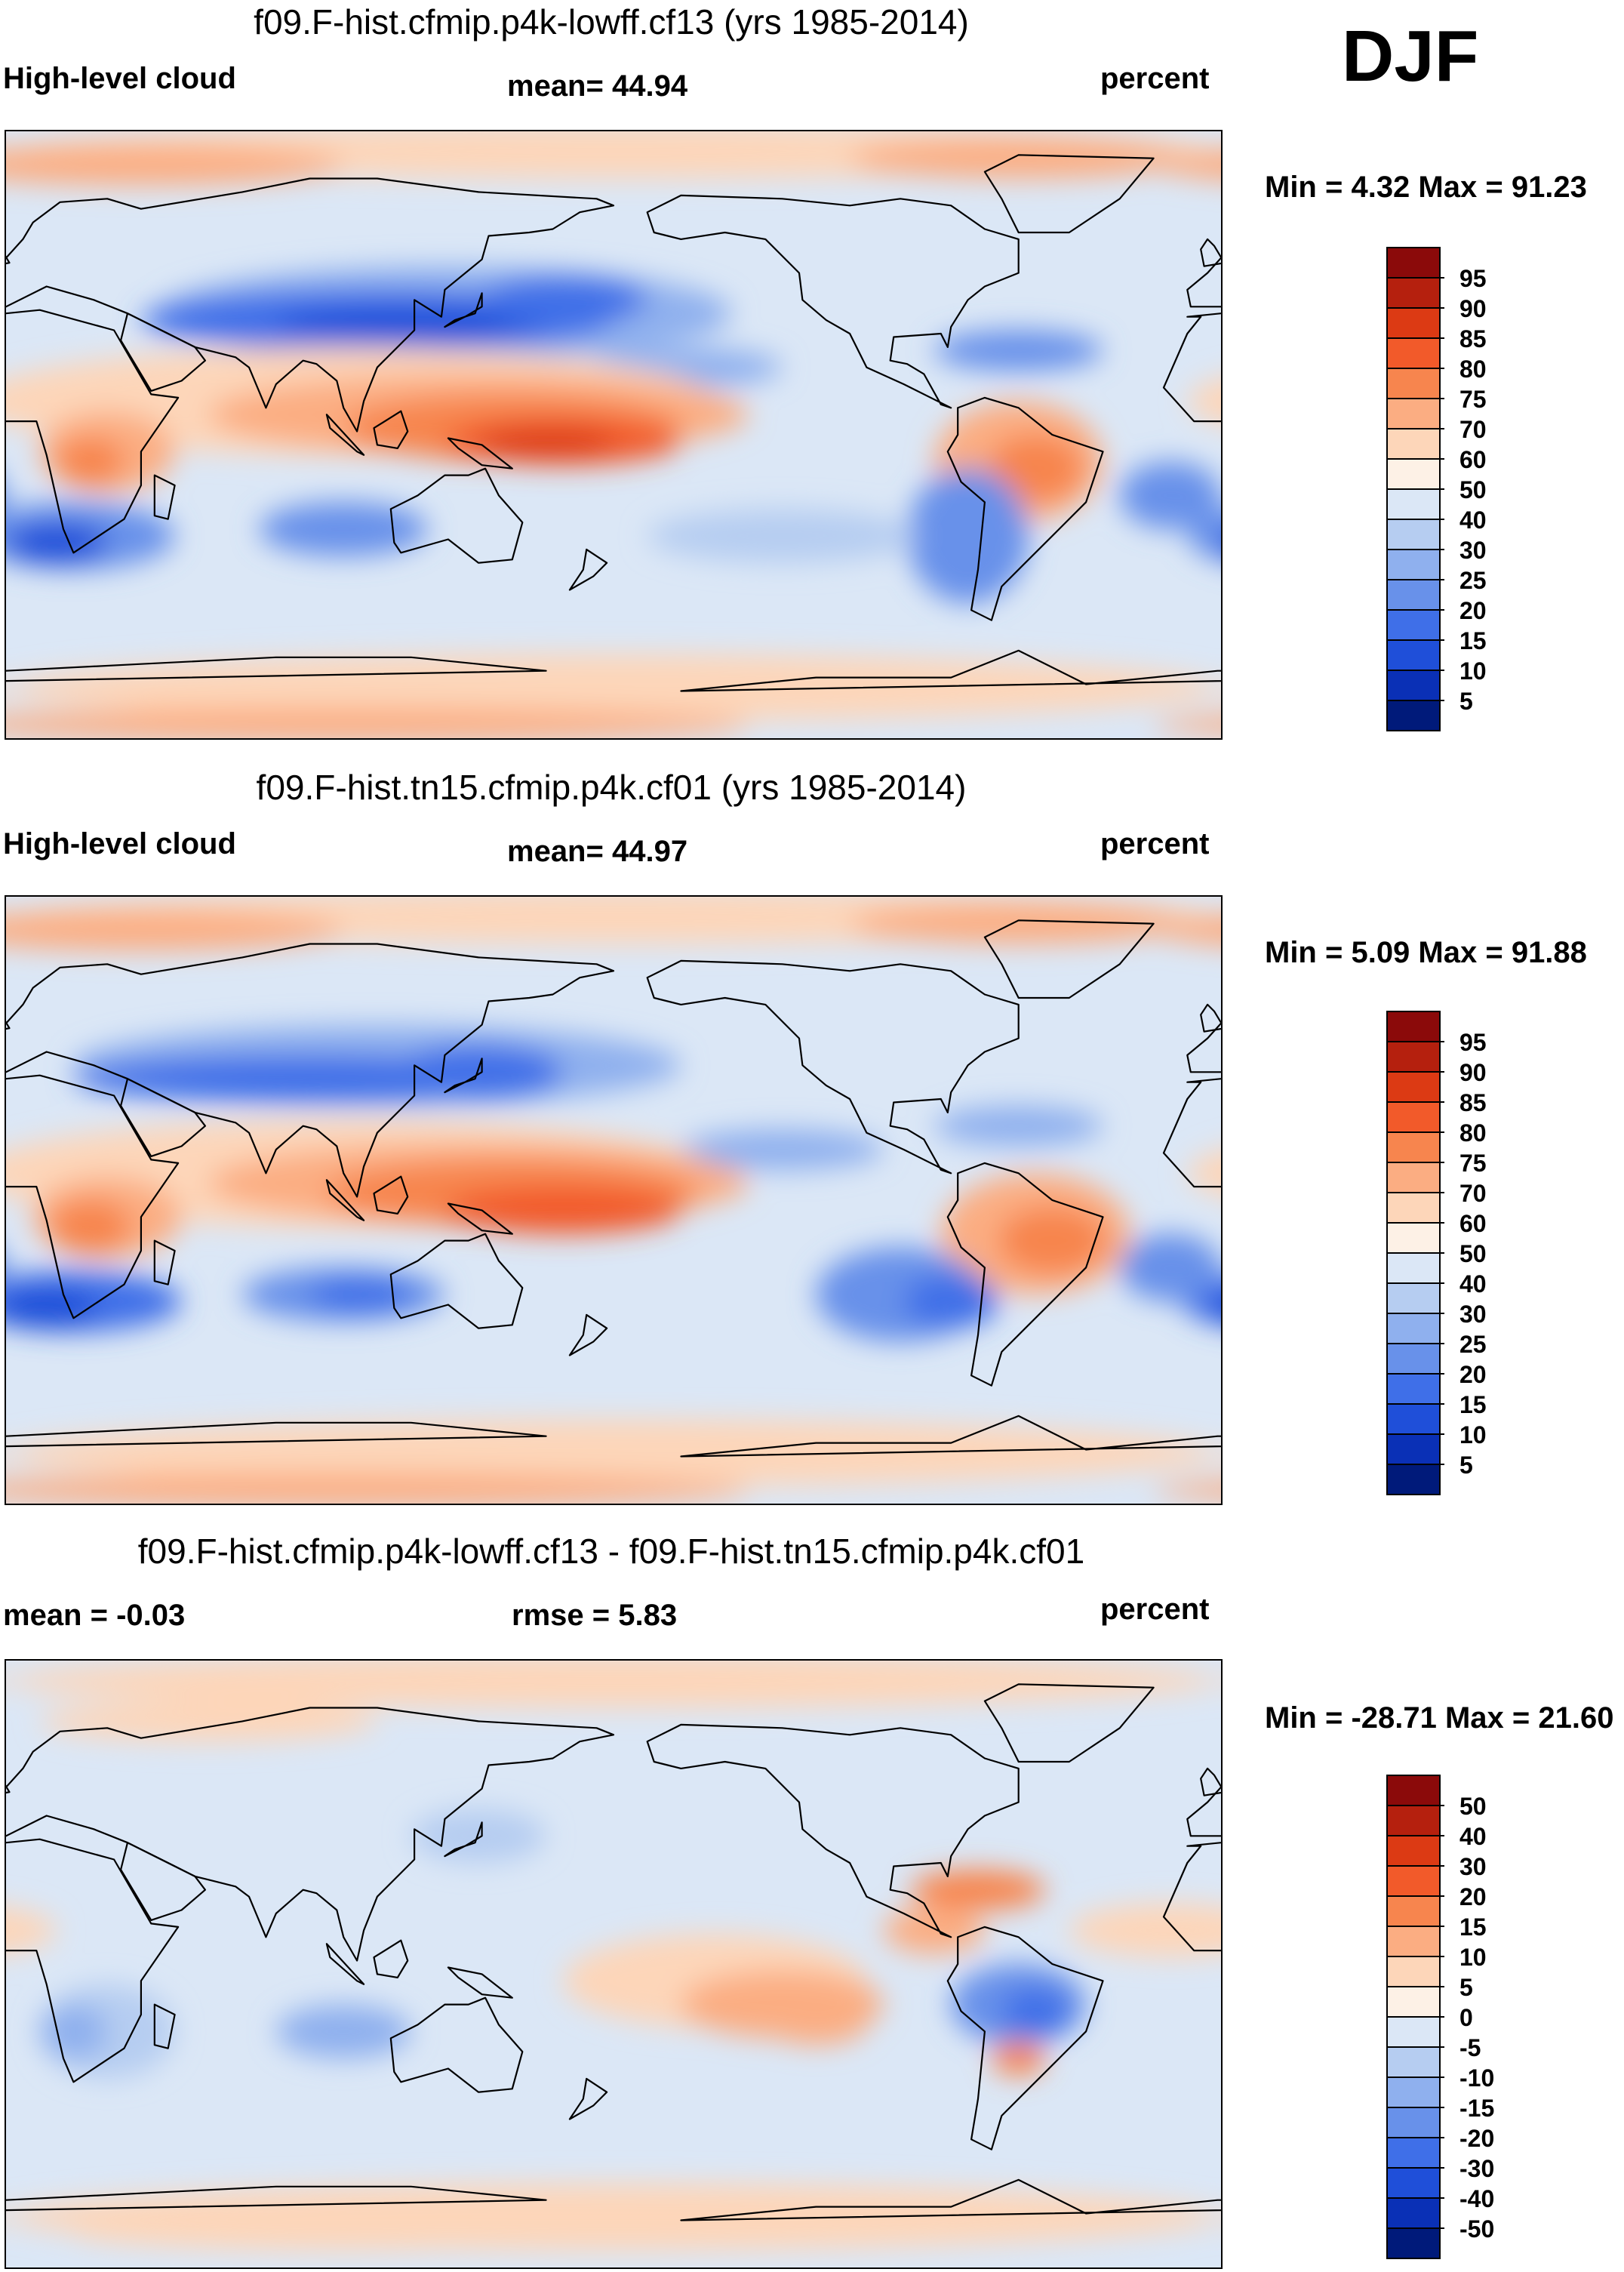 The image size is (1624, 2272). I want to click on colorbar-tick-label: 30, so click(1473, 1314).